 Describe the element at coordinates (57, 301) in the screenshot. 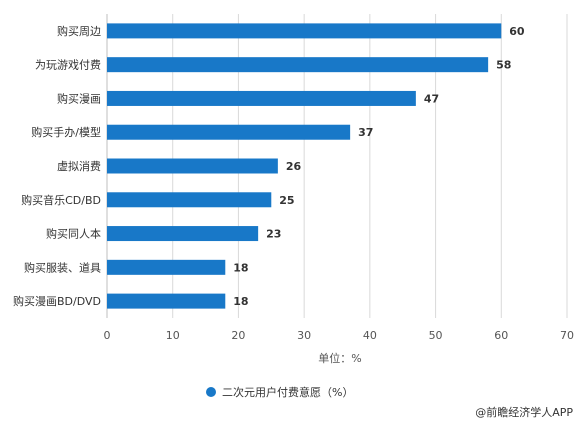

I see `category-label: 购买漫画BD/DVD` at that location.